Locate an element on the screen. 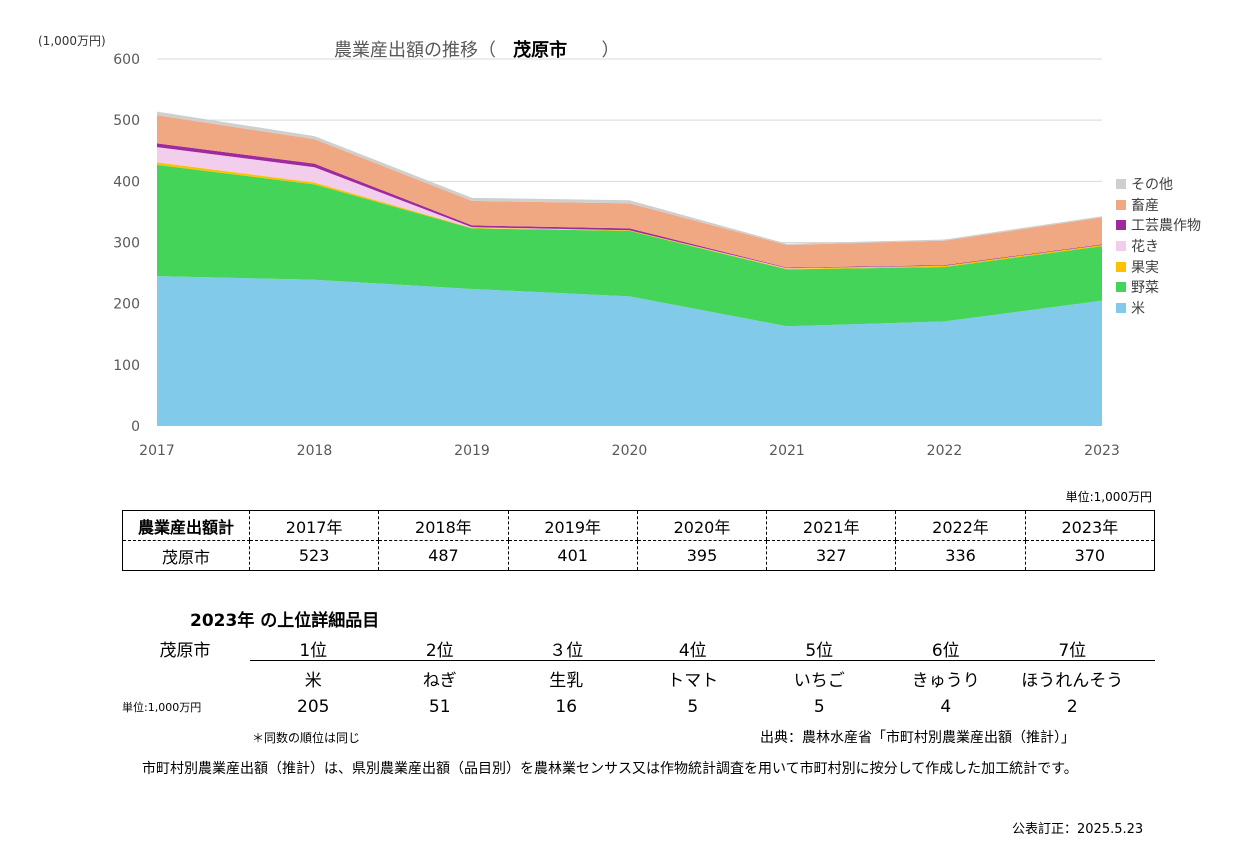 This screenshot has width=1240, height=841. x-tick-label: 2018 is located at coordinates (315, 451).